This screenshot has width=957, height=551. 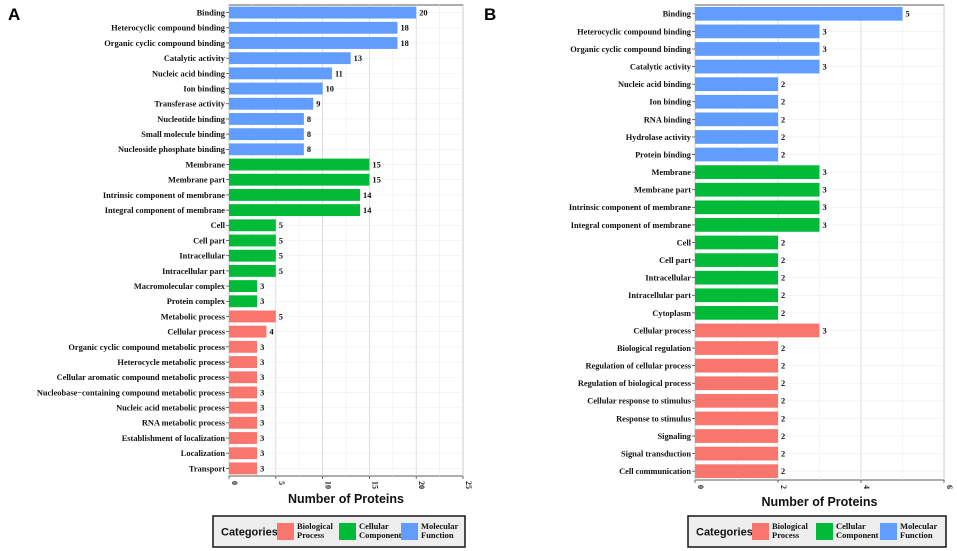 I want to click on category-label: Binding, so click(x=677, y=14).